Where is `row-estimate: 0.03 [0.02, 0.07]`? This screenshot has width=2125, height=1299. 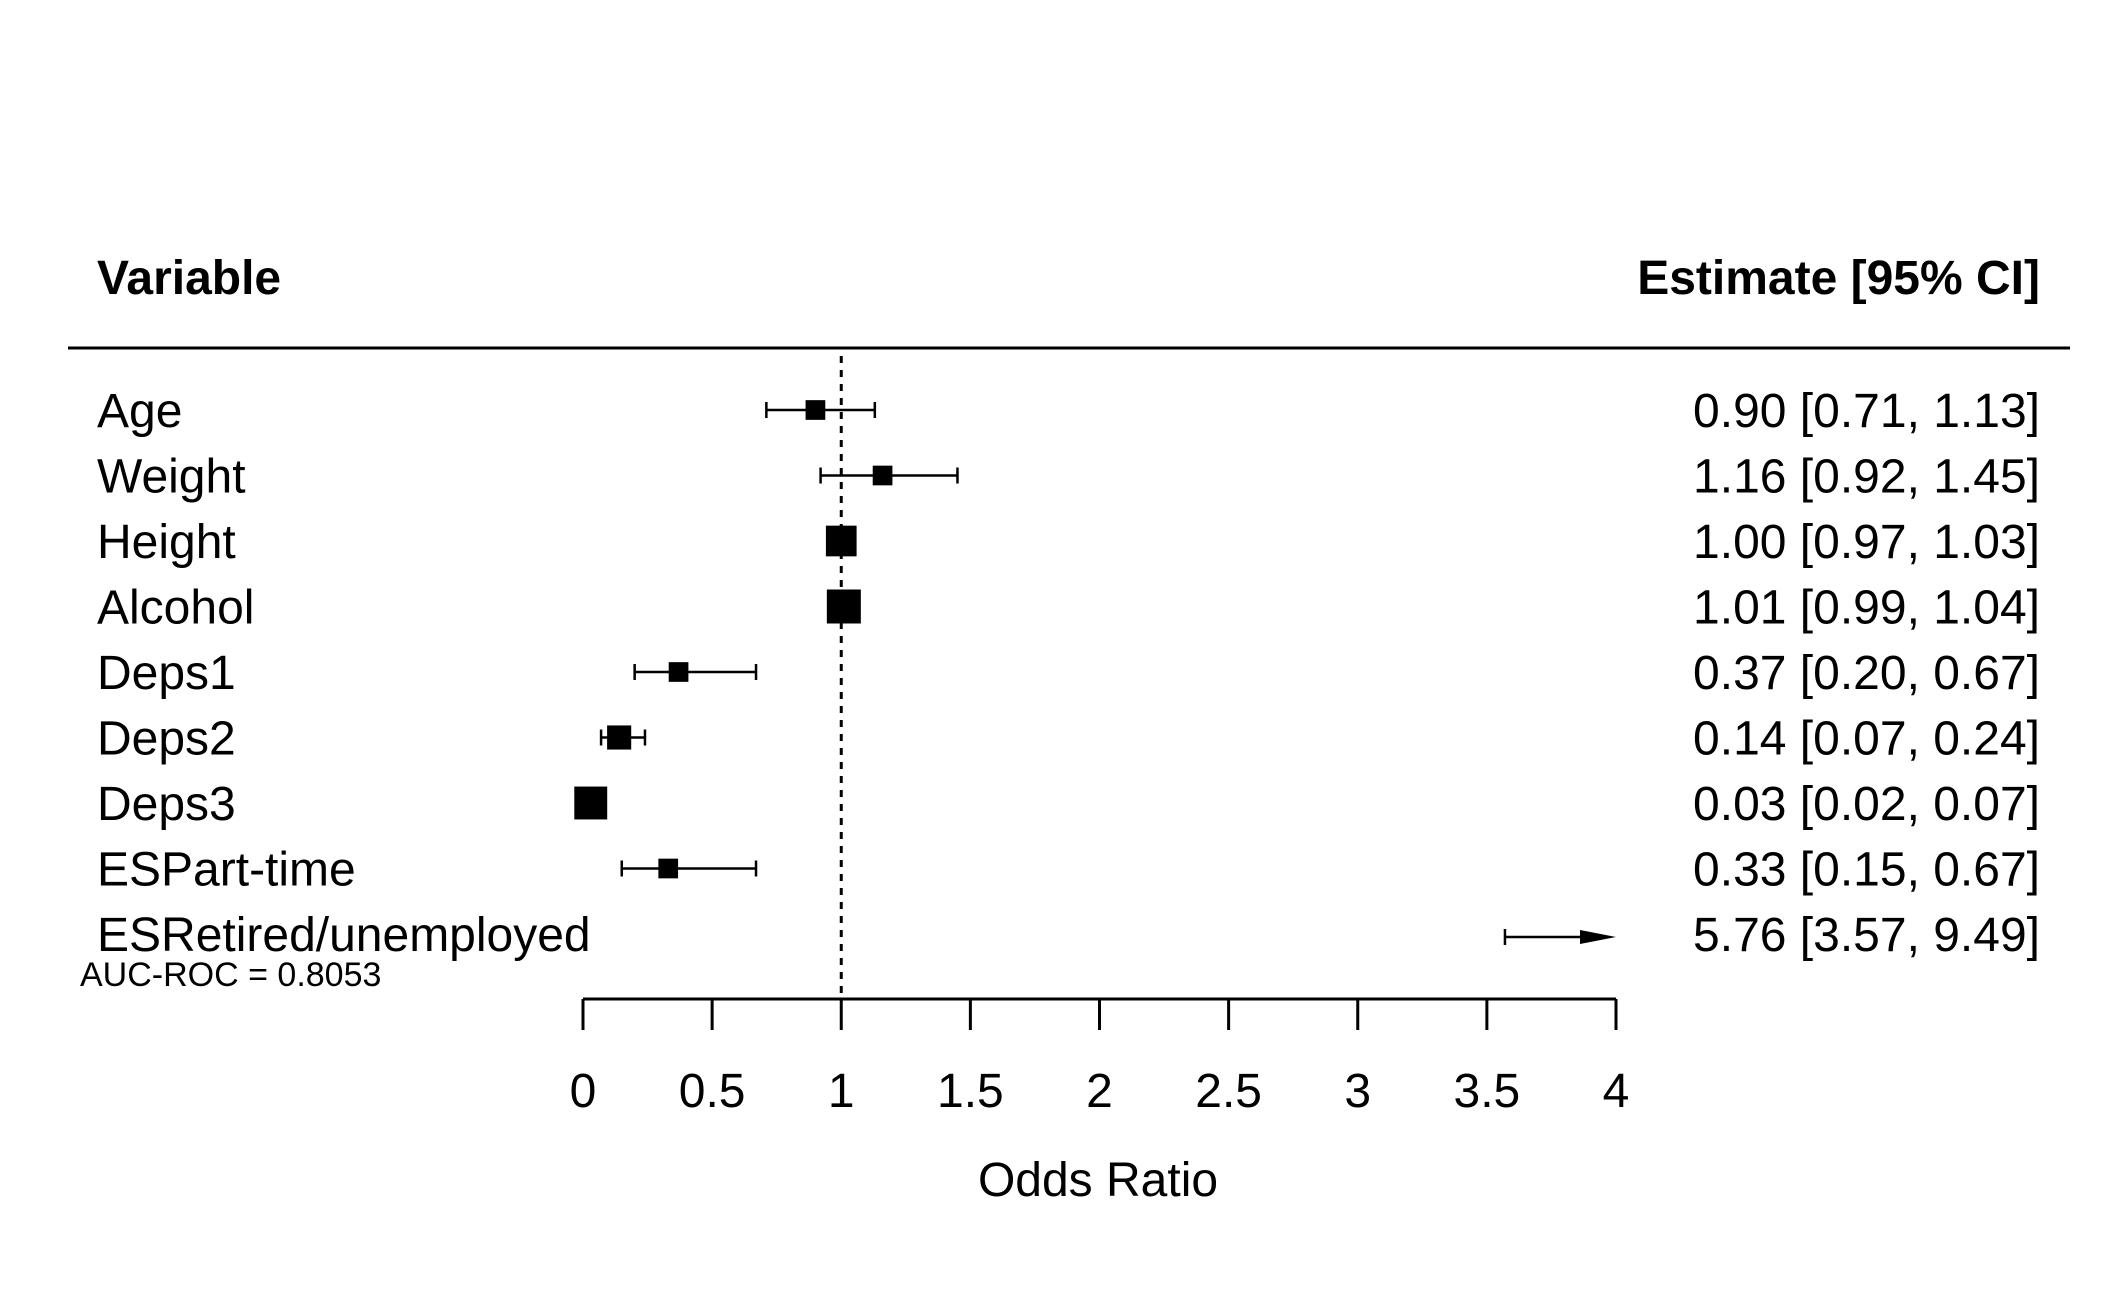 row-estimate: 0.03 [0.02, 0.07] is located at coordinates (1866, 804).